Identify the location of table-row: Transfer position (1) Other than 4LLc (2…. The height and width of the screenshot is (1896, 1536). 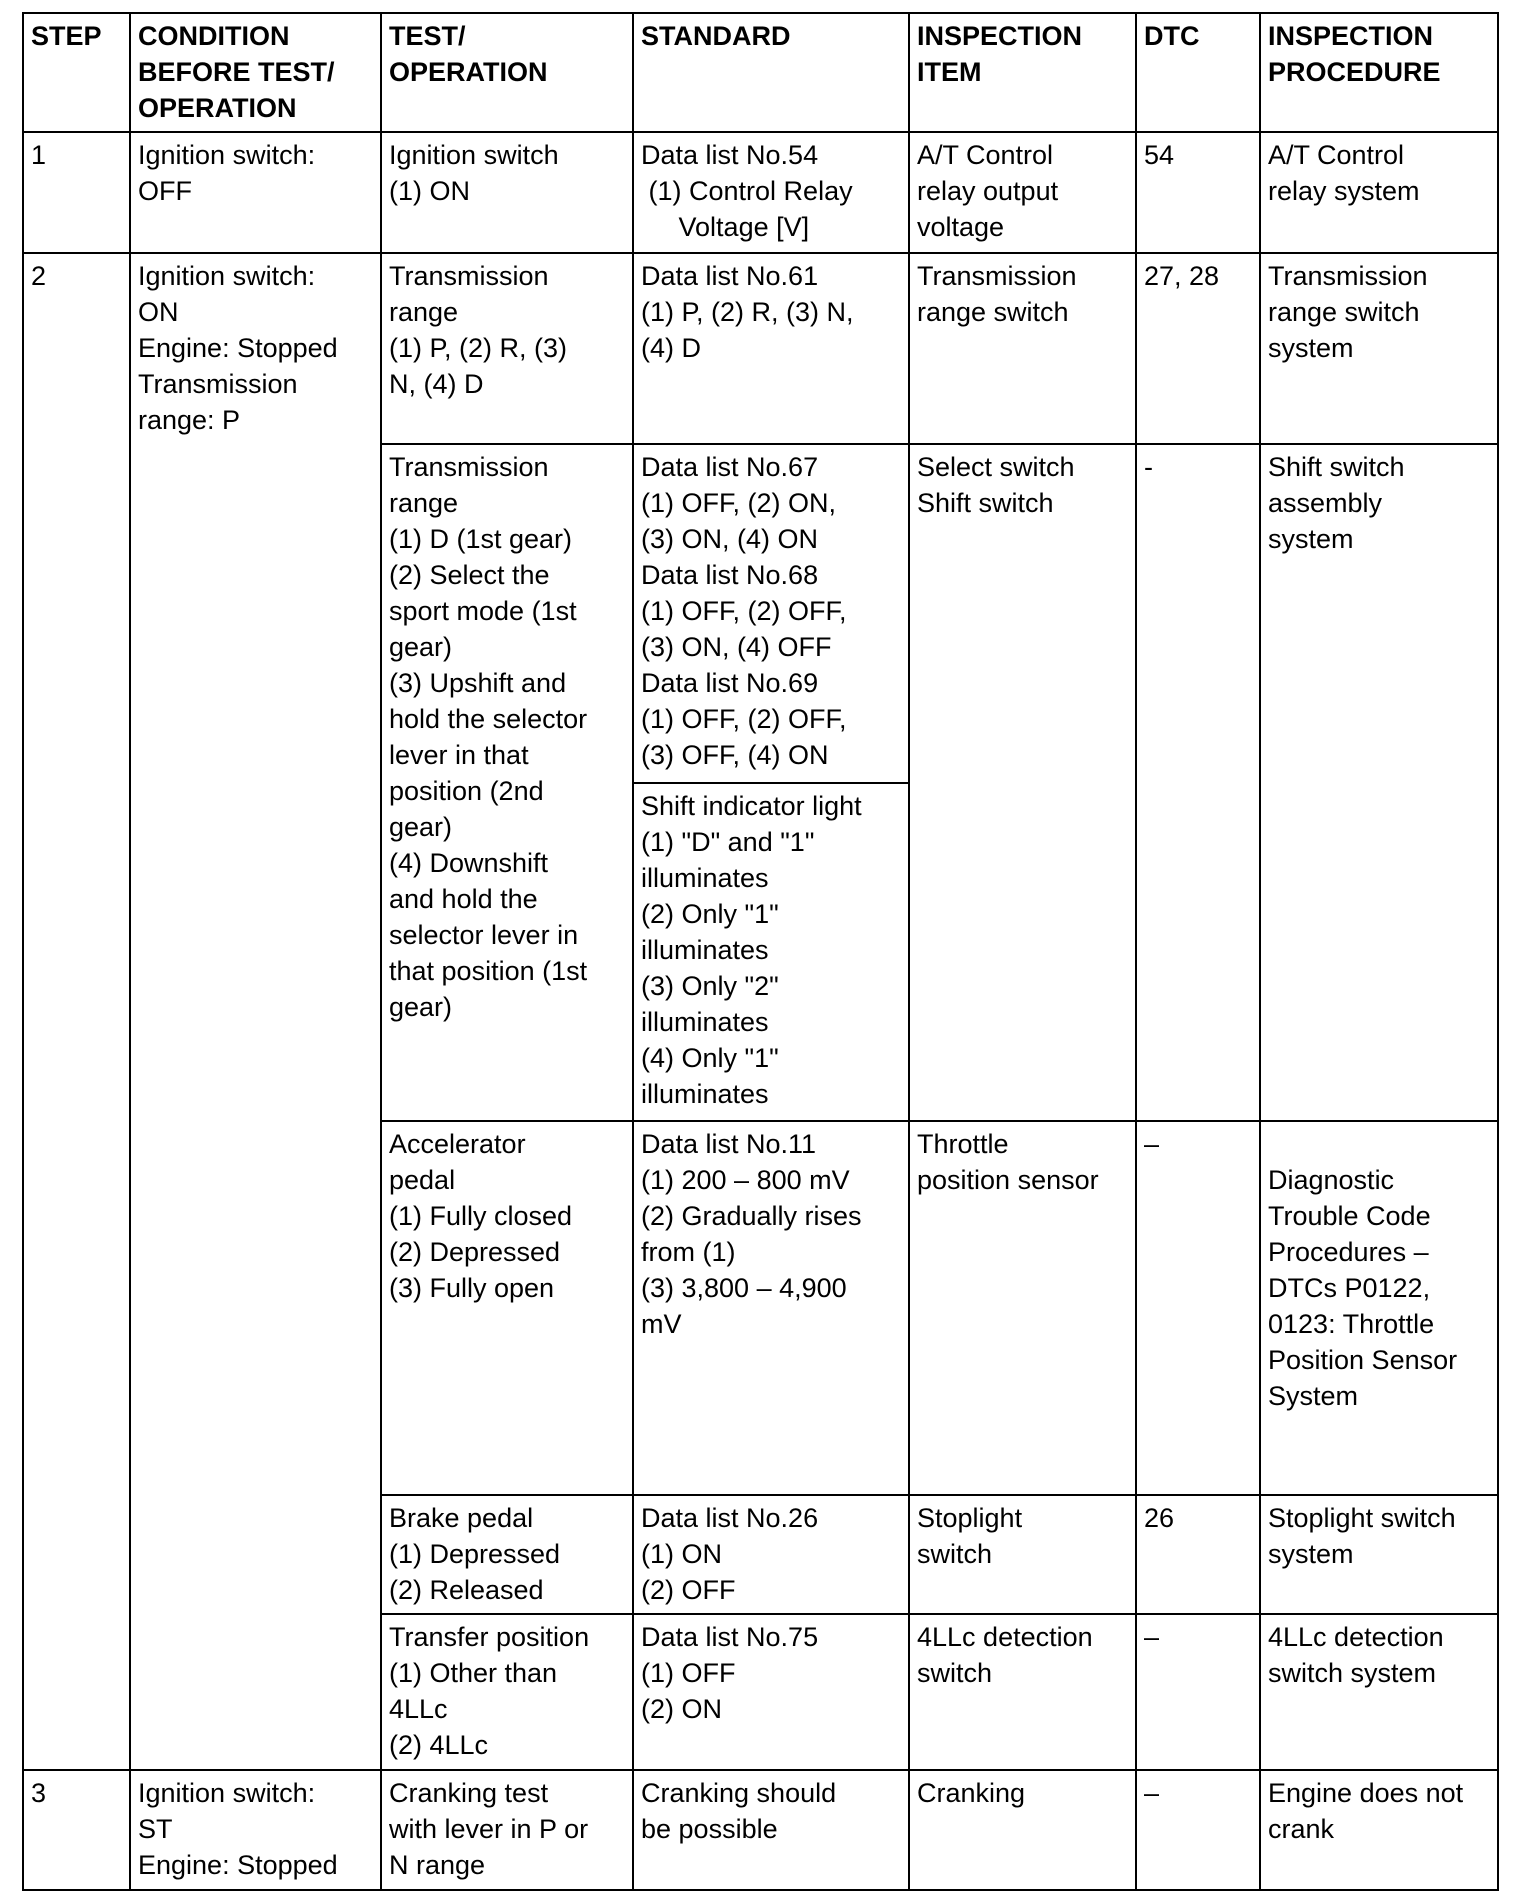
(761, 1692).